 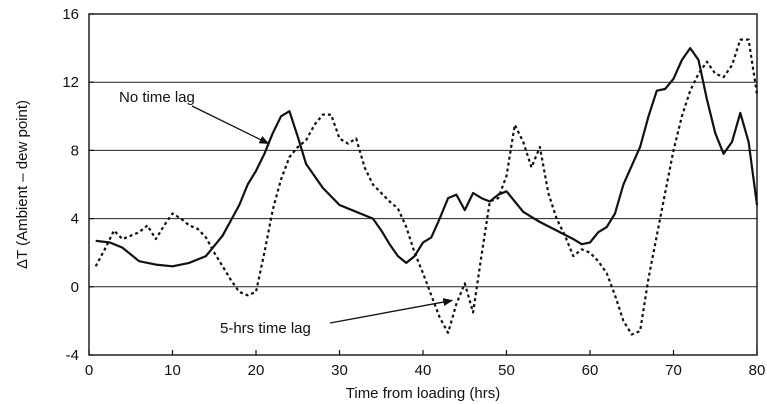 What do you see at coordinates (75, 287) in the screenshot?
I see `y-tick-label: 0` at bounding box center [75, 287].